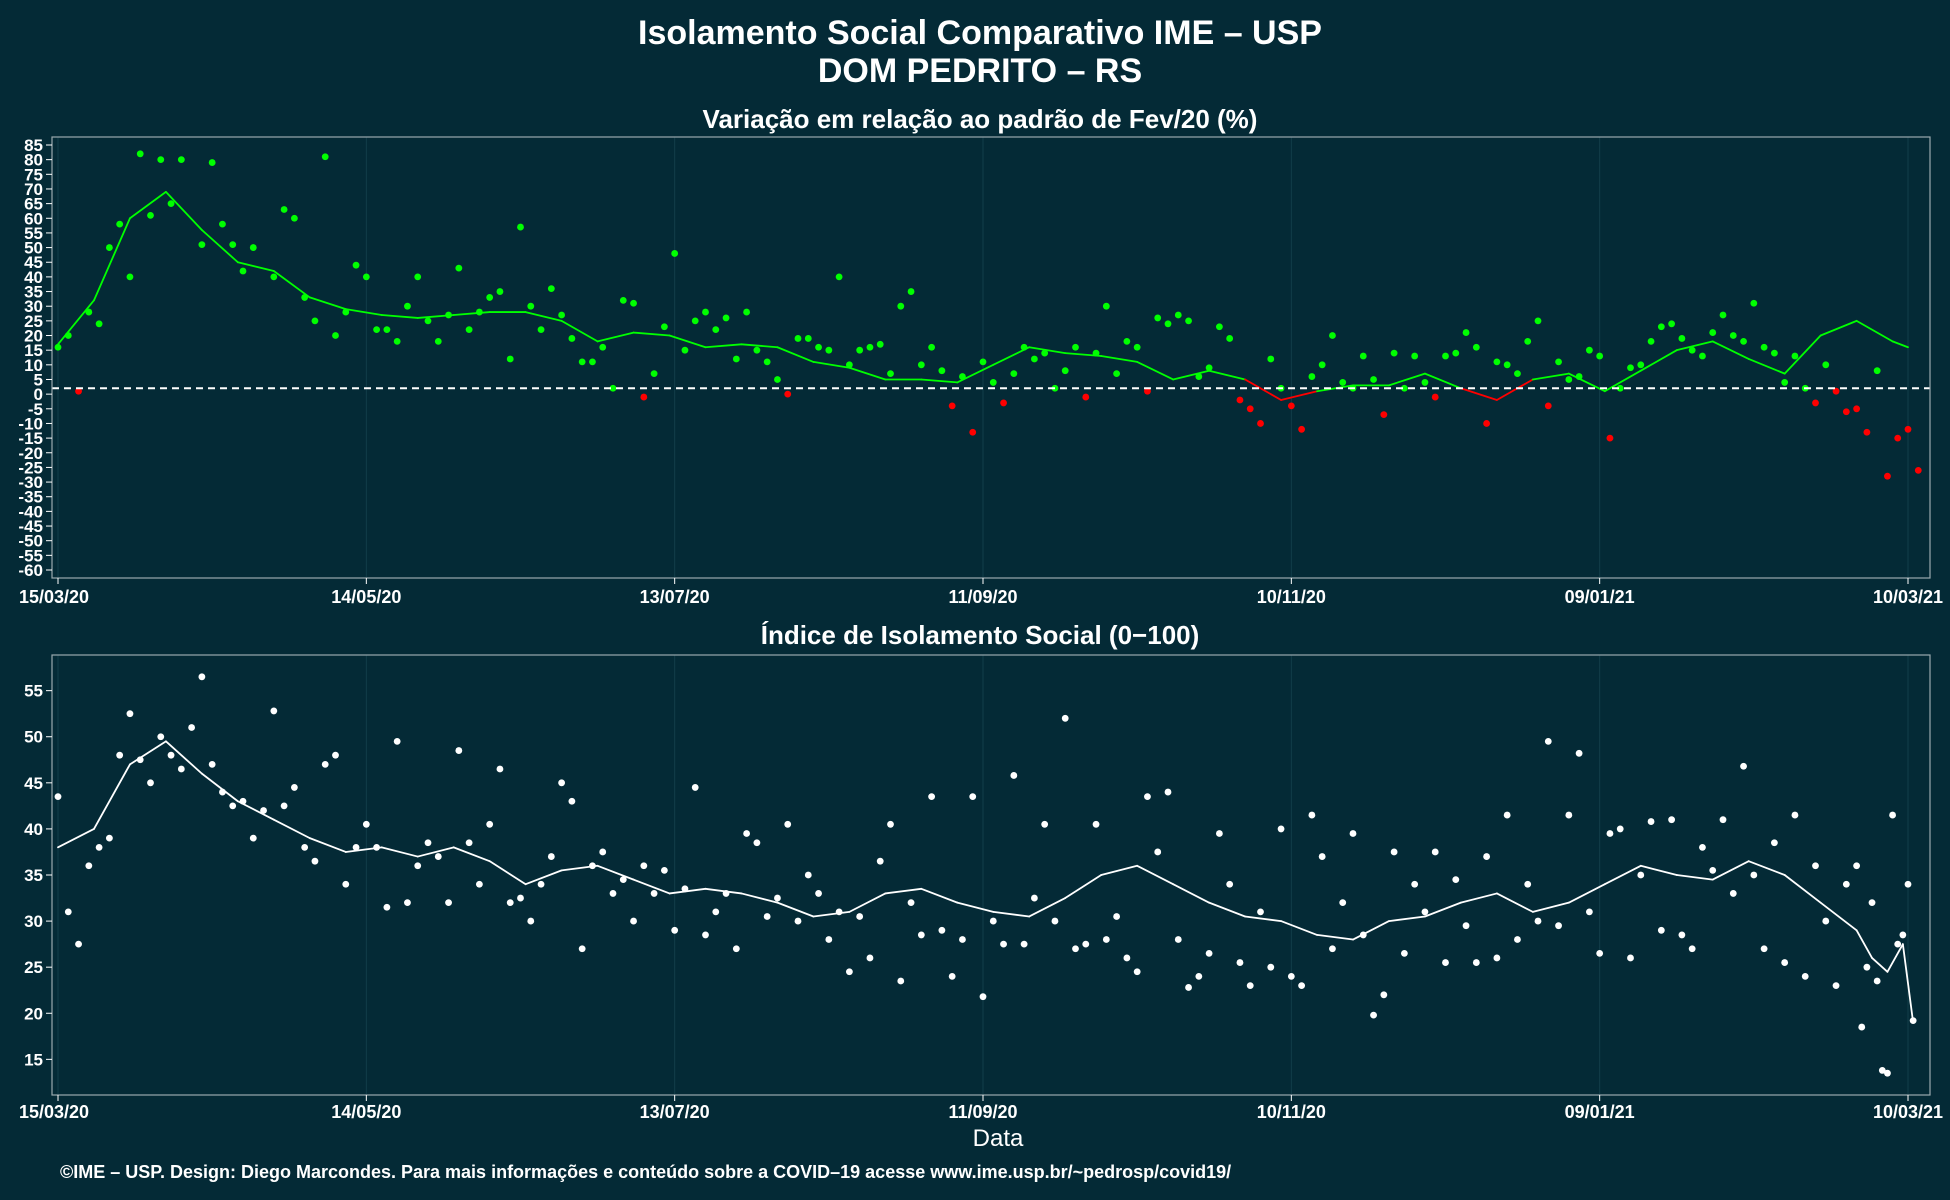  Describe the element at coordinates (980, 635) in the screenshot. I see `panel2-title: Índice de Isolamento Social (0−100)` at that location.